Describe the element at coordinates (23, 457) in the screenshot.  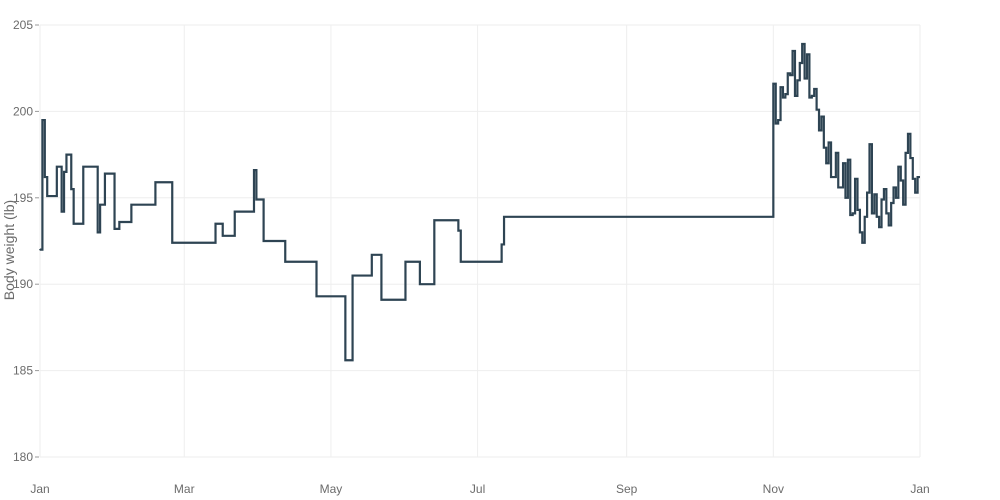
I see `y-tick-label: 180` at that location.